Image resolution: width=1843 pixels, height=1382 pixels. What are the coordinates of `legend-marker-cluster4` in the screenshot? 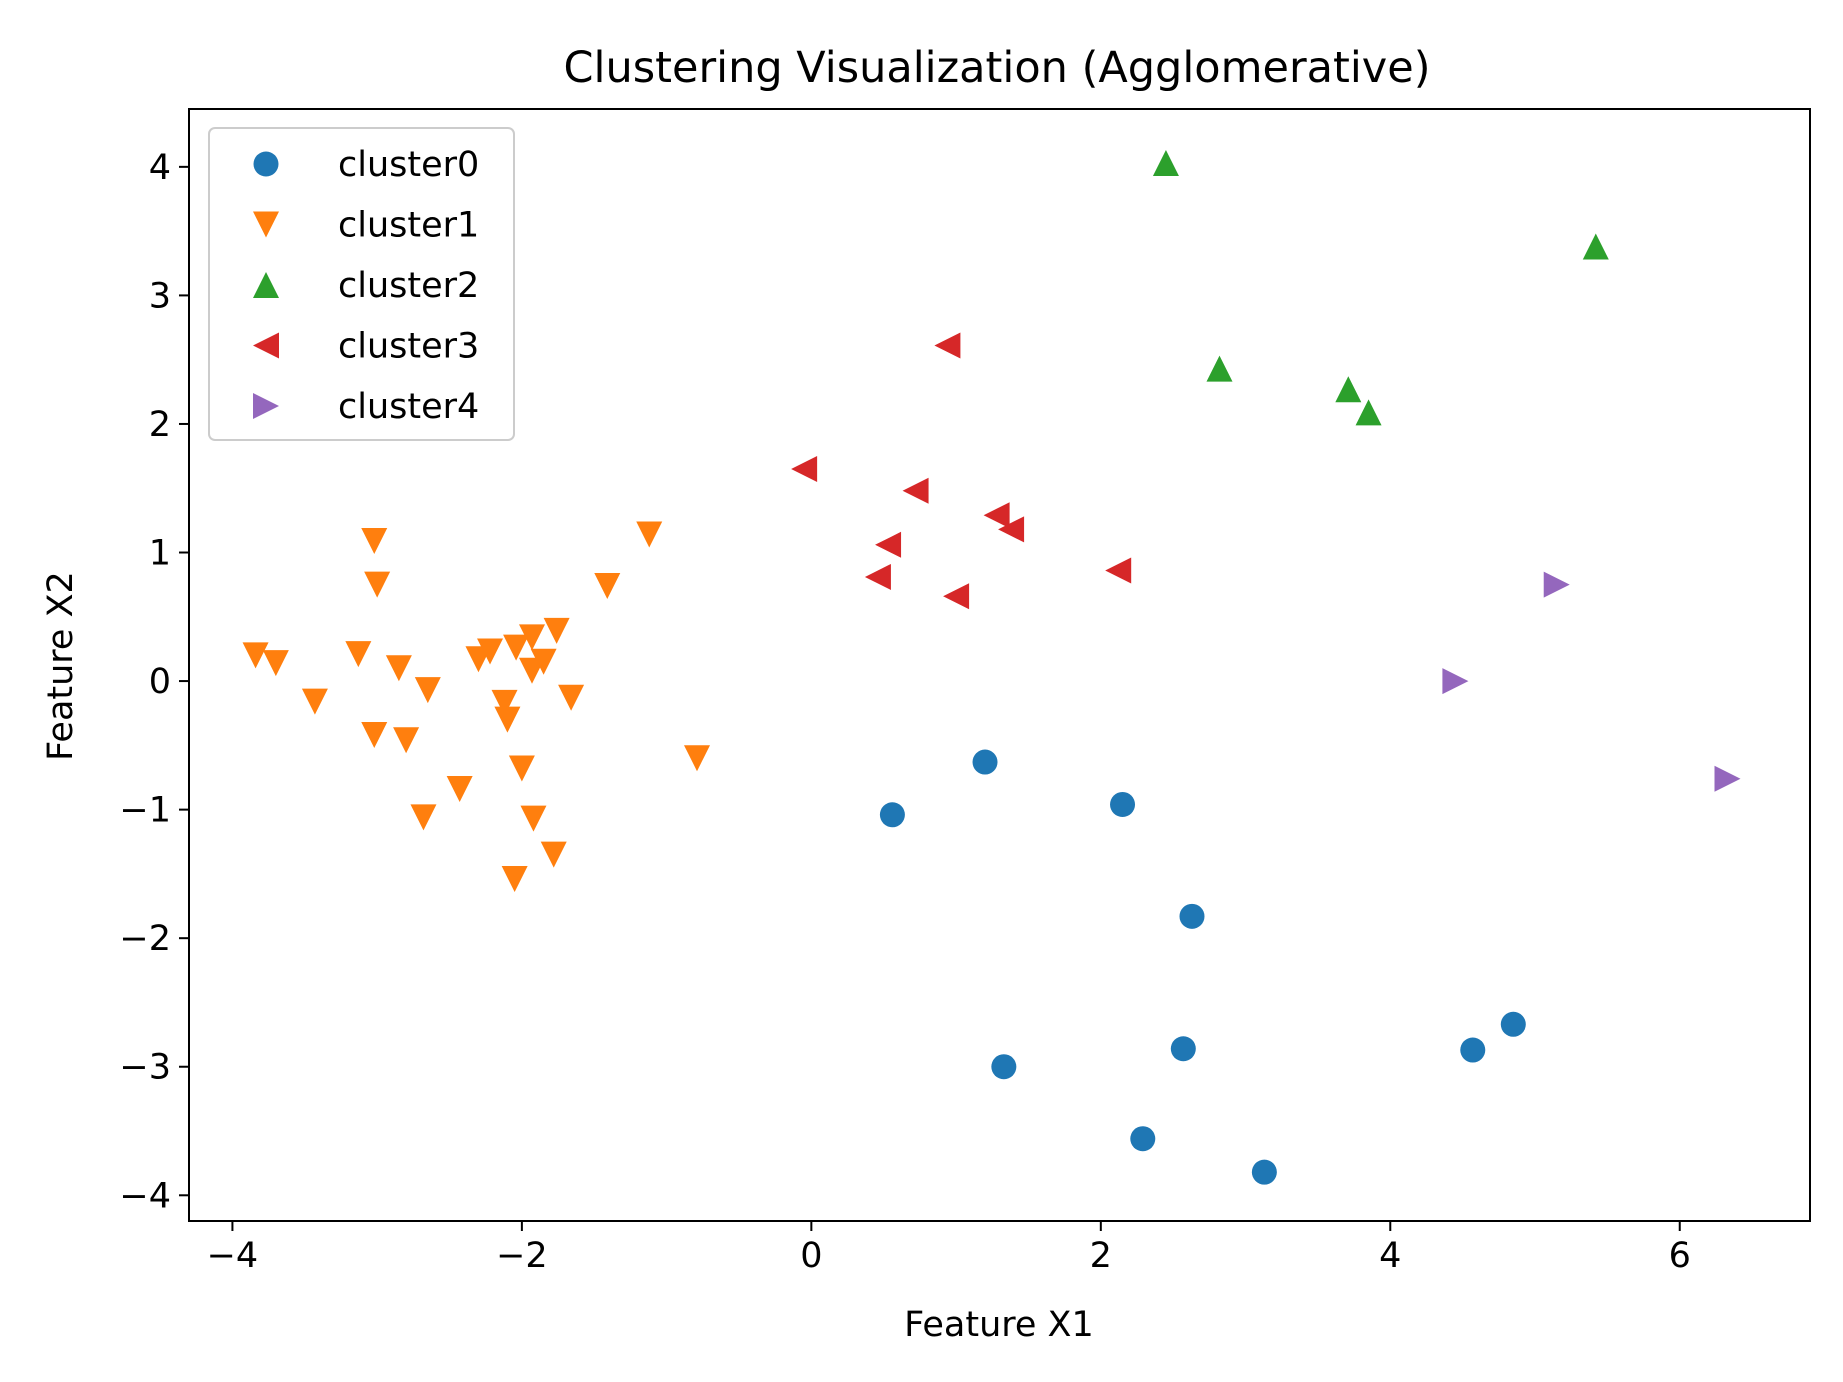 It's located at (266, 406).